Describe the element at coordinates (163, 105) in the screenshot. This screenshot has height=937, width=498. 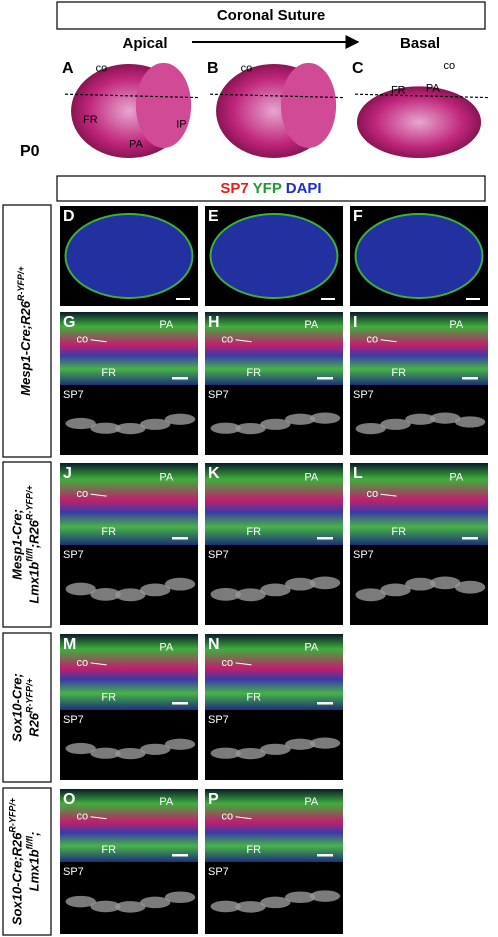
I see `skull-image` at that location.